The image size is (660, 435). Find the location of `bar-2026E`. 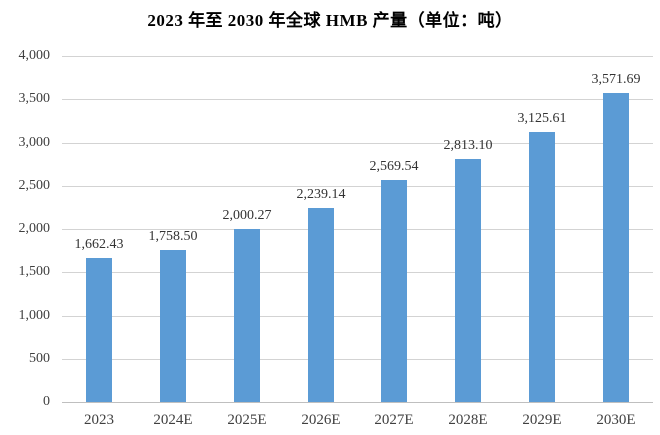

bar-2026E is located at coordinates (321, 305).